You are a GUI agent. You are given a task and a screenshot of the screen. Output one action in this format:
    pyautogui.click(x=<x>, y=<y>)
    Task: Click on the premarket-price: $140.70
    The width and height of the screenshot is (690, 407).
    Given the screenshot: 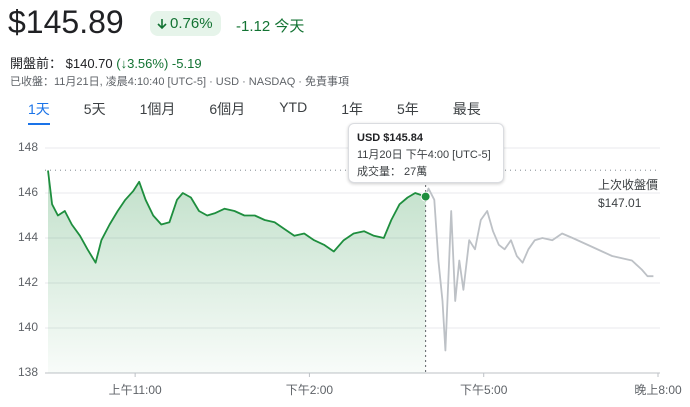 What is the action you would take?
    pyautogui.click(x=89, y=63)
    